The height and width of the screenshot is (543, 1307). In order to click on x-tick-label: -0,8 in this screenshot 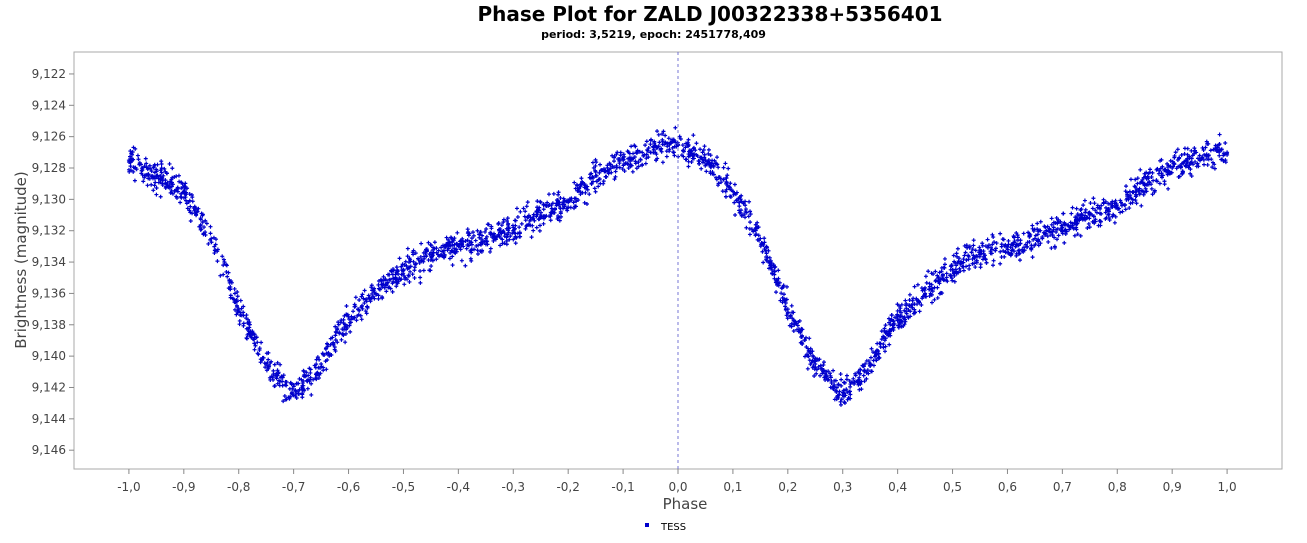, I will do `click(238, 487)`.